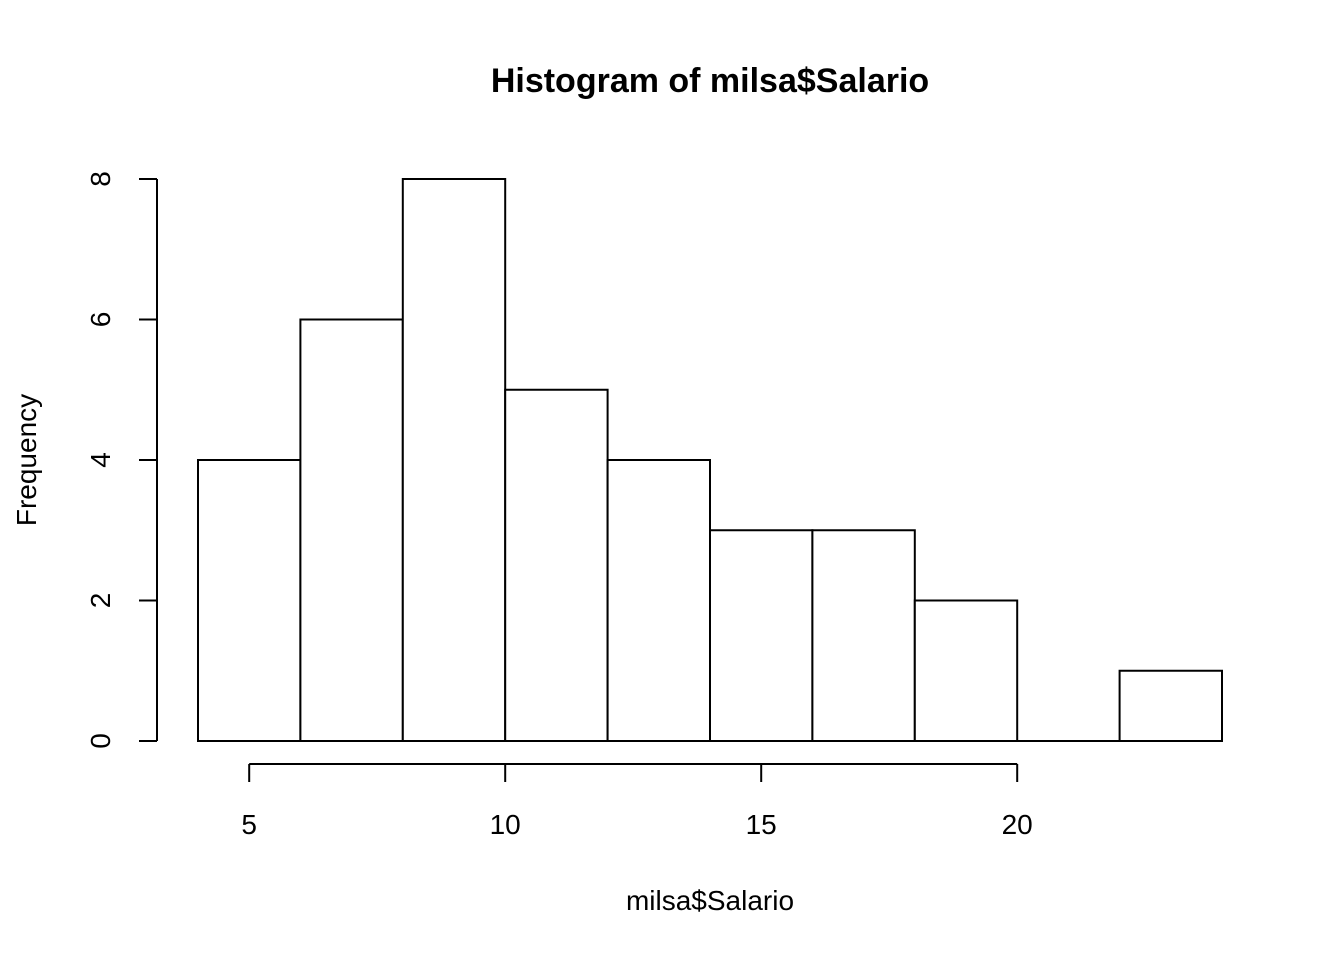 The width and height of the screenshot is (1344, 960). I want to click on x-tick-label-10: 10, so click(505, 824).